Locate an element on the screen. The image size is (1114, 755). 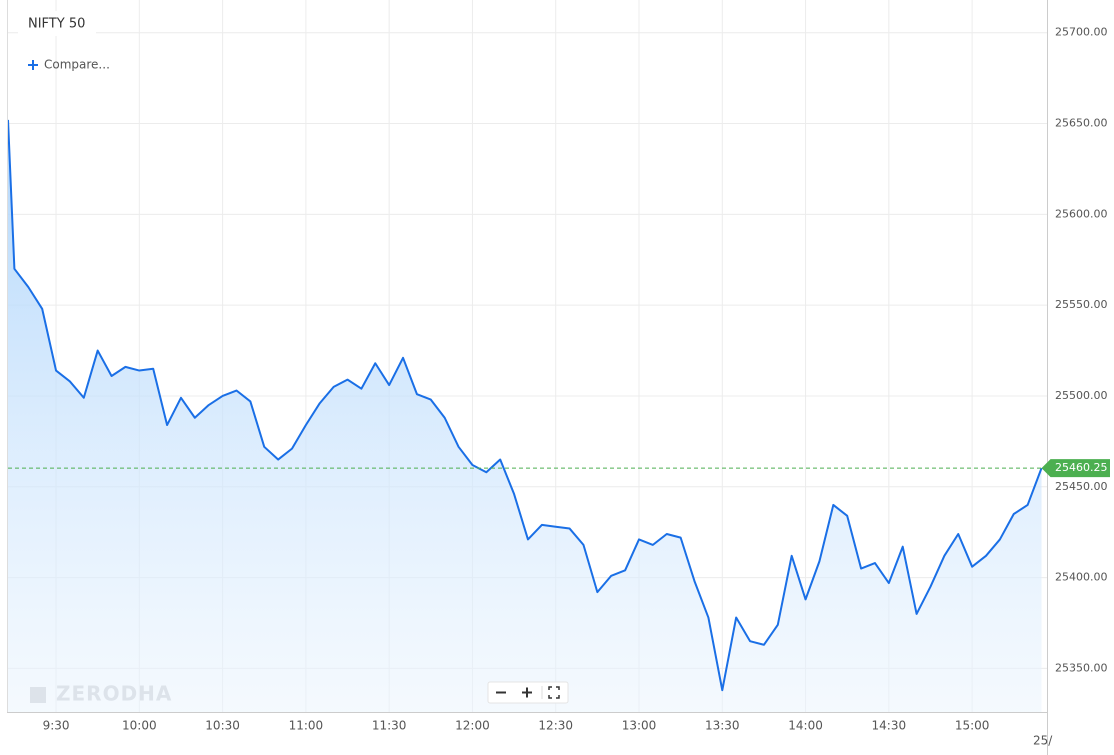
y-tick-label: 25700.00 is located at coordinates (1081, 32).